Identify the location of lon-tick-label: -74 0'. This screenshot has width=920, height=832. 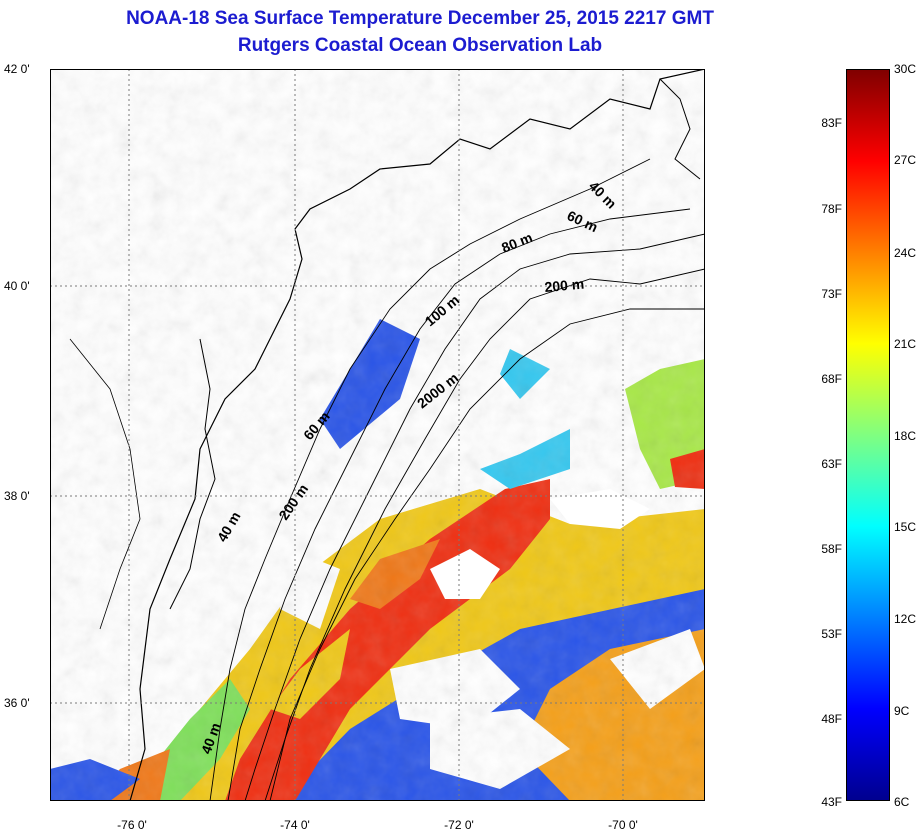
(295, 825).